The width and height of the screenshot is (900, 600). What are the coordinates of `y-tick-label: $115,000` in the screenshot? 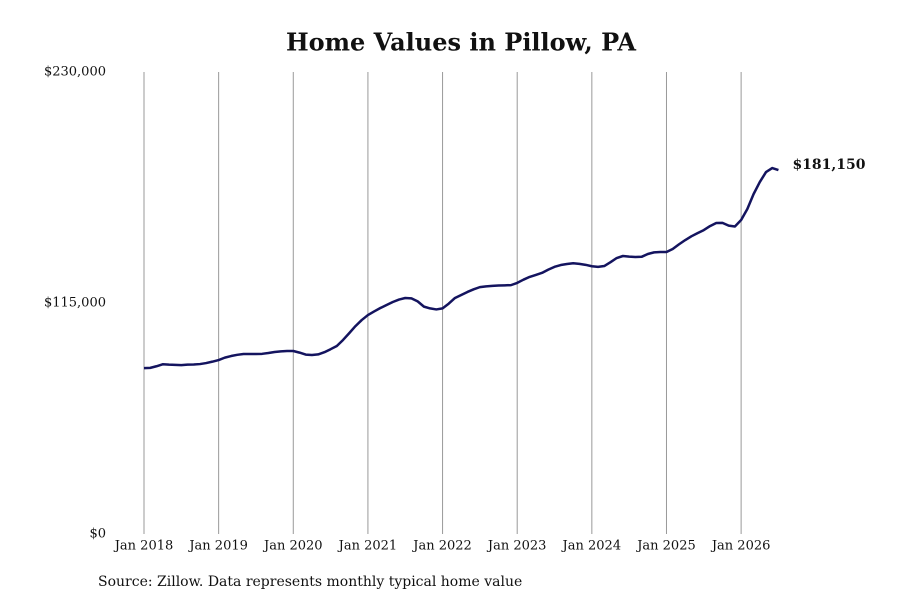 It's located at (75, 303).